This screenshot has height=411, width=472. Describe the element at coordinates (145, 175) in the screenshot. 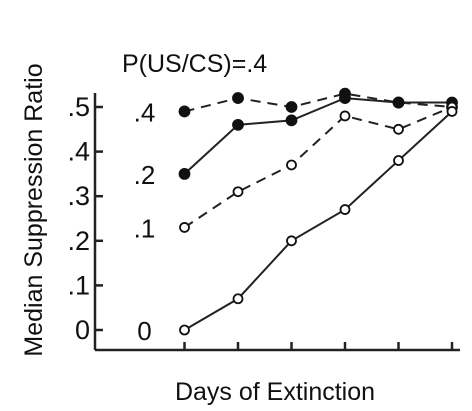

I see `series-label: .2` at that location.